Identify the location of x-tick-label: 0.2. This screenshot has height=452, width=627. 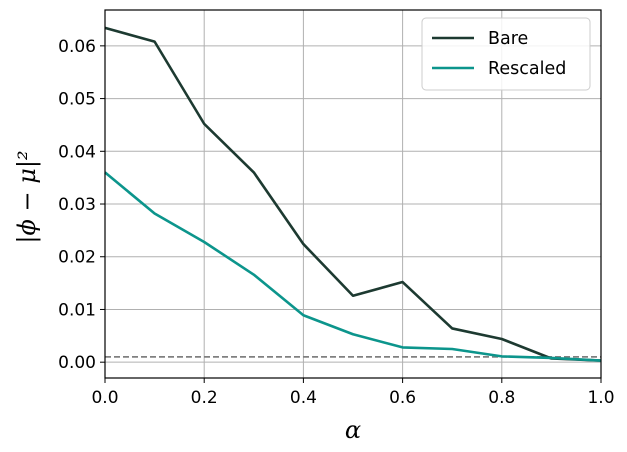
(204, 398).